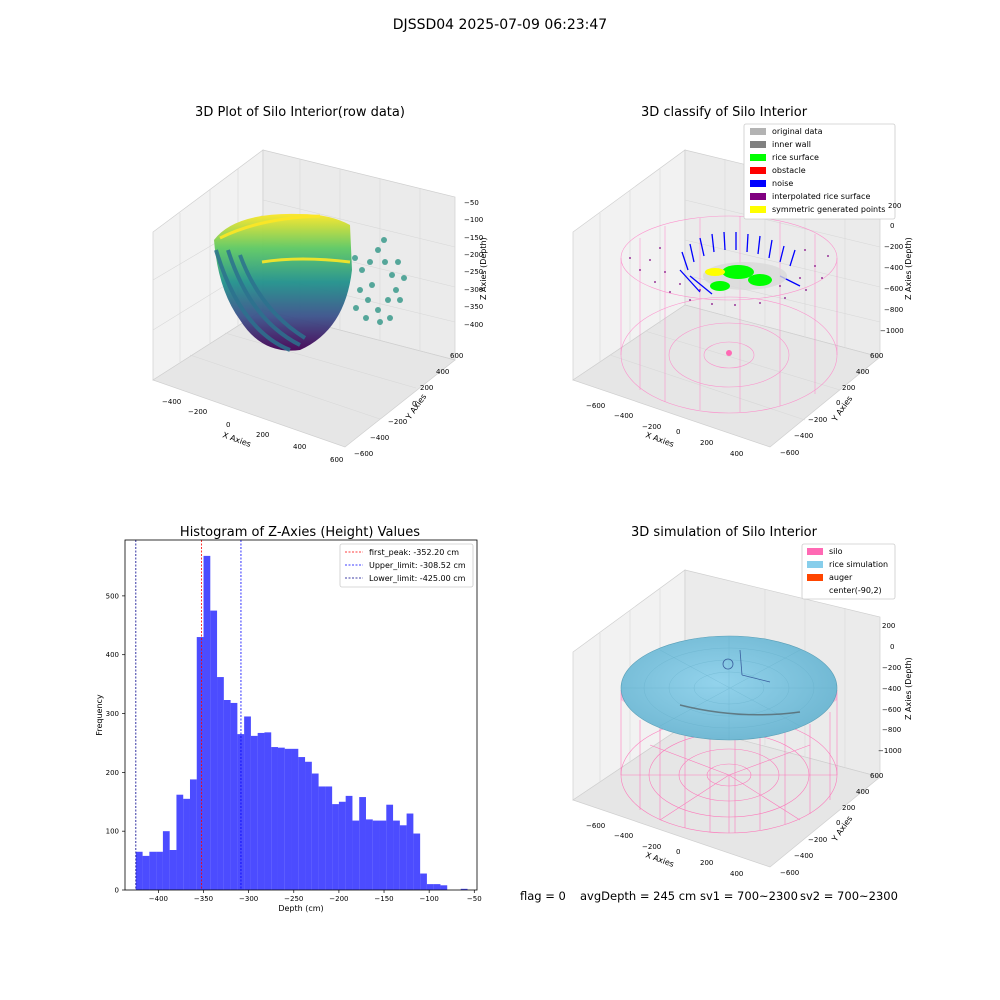 This screenshot has height=1000, width=1000. Describe the element at coordinates (890, 751) in the screenshot. I see `svg-text: −1000` at that location.